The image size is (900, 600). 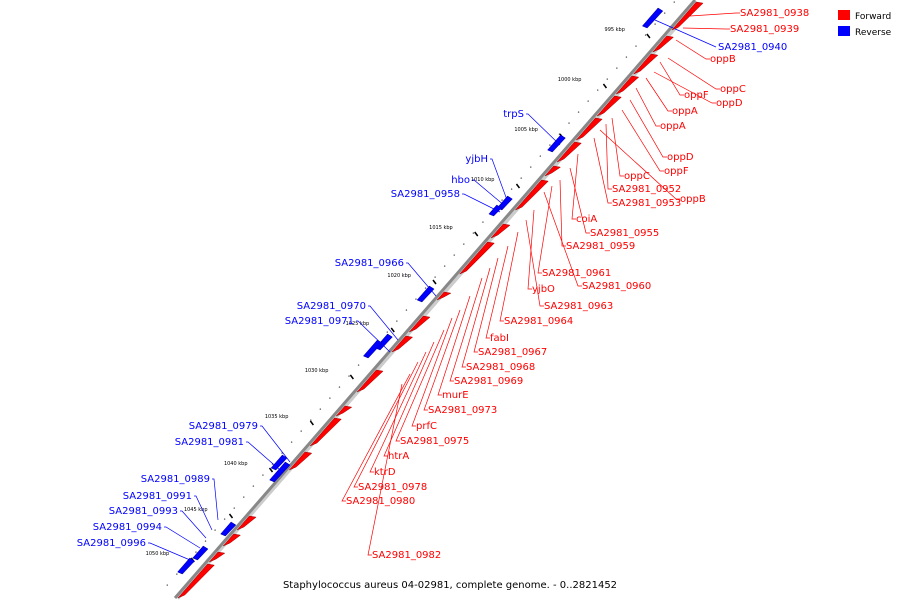 I want to click on forward-gene-label: coiA, so click(x=586, y=219).